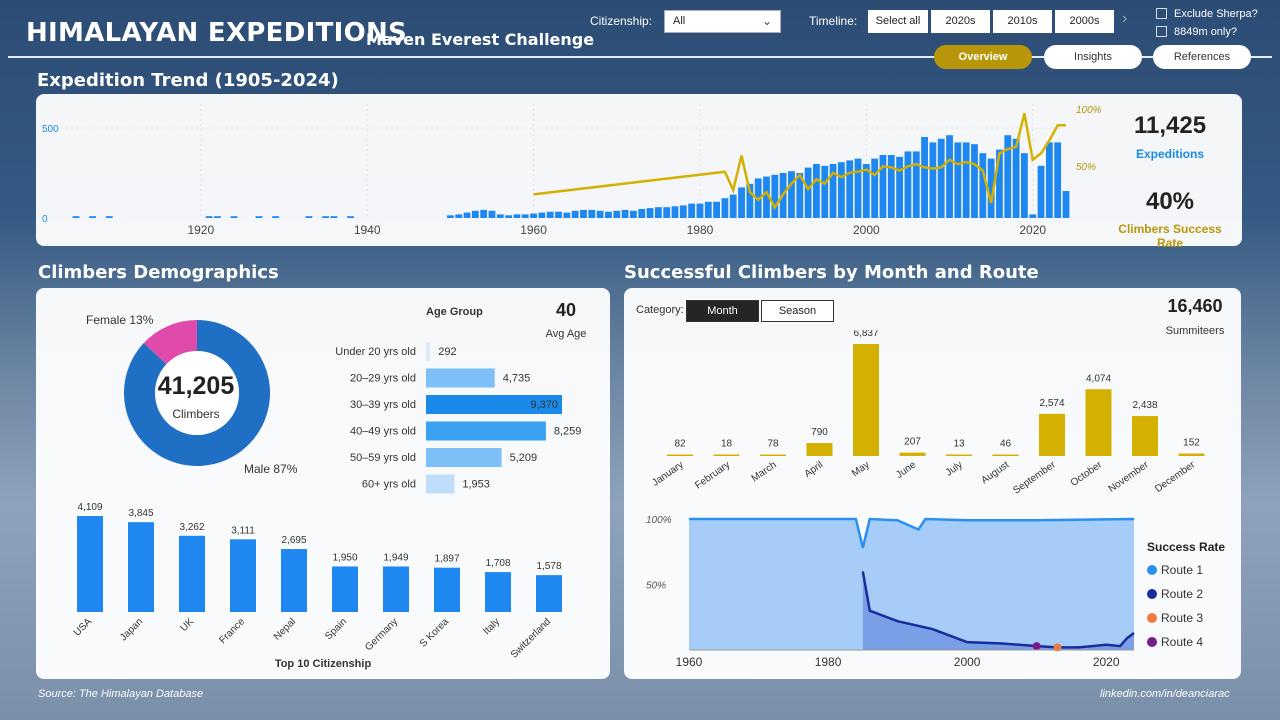 This screenshot has width=1280, height=720. Describe the element at coordinates (1192, 642) in the screenshot. I see `legend-item-route-4: Route 4` at that location.